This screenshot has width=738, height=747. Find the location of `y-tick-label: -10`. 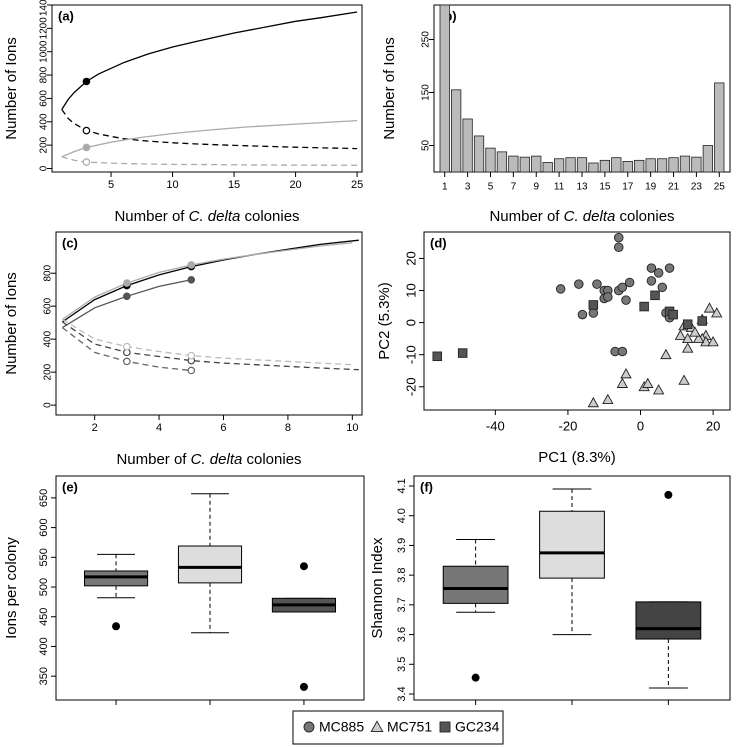

y-tick-label: -10 is located at coordinates (410, 354).